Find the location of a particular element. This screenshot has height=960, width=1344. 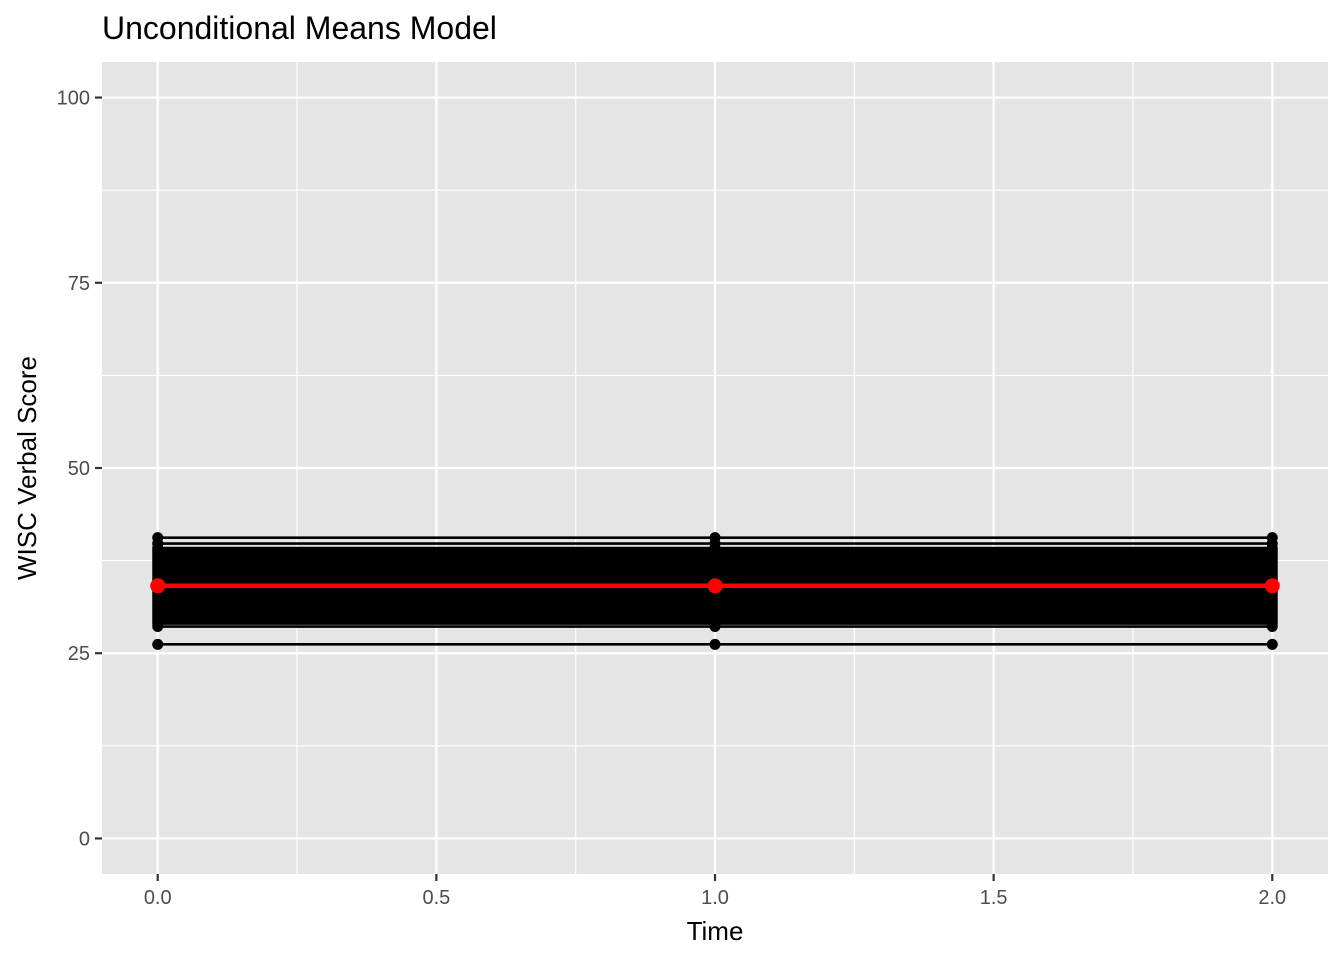

x-tick-label: 1.0 is located at coordinates (715, 898).